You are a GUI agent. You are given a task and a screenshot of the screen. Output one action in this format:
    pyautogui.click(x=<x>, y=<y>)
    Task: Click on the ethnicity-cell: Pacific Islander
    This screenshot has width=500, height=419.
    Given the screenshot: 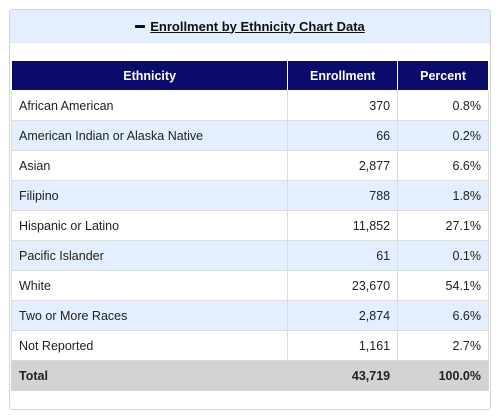 What is the action you would take?
    pyautogui.click(x=149, y=255)
    